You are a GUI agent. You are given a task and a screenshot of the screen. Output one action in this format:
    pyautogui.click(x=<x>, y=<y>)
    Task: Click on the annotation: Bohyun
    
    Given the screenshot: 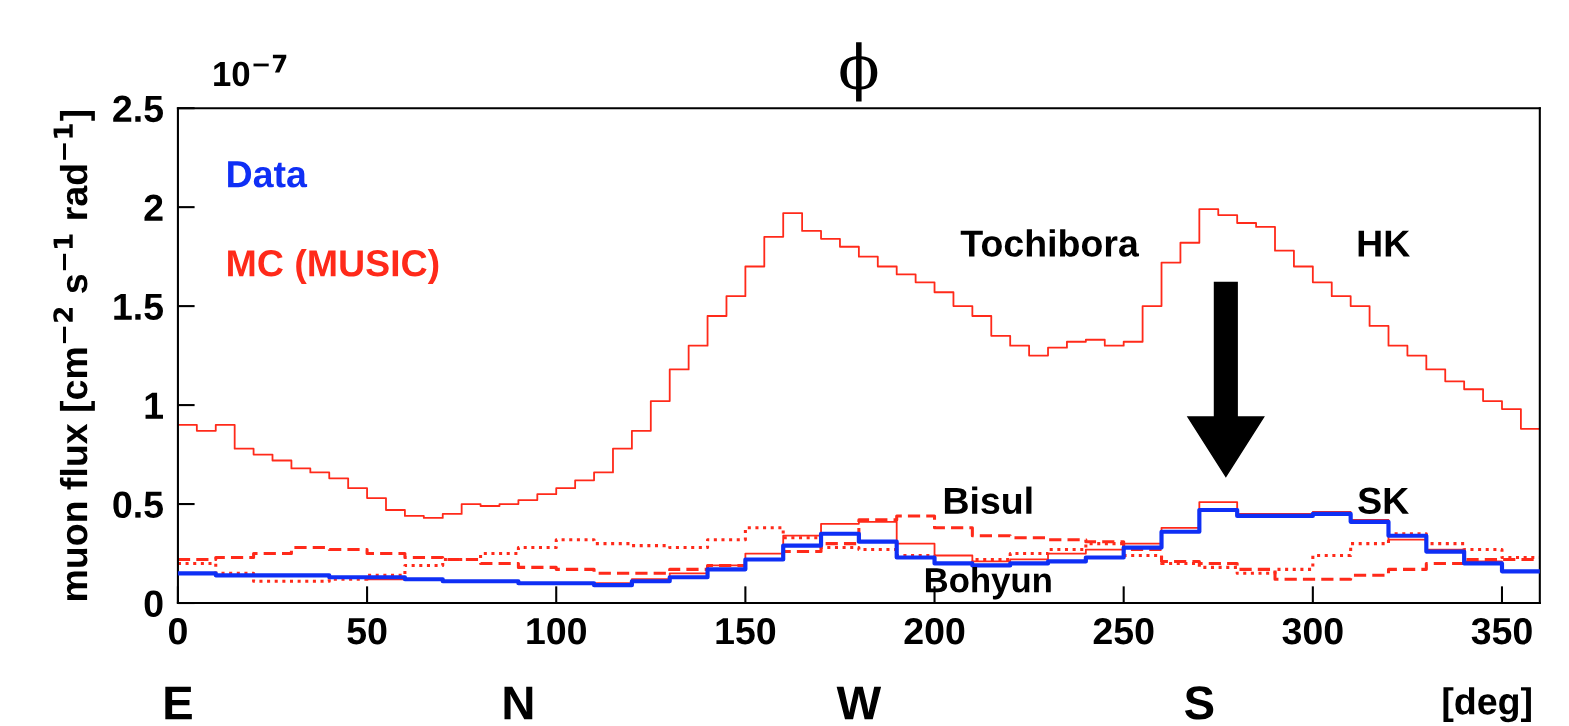 What is the action you would take?
    pyautogui.click(x=988, y=583)
    